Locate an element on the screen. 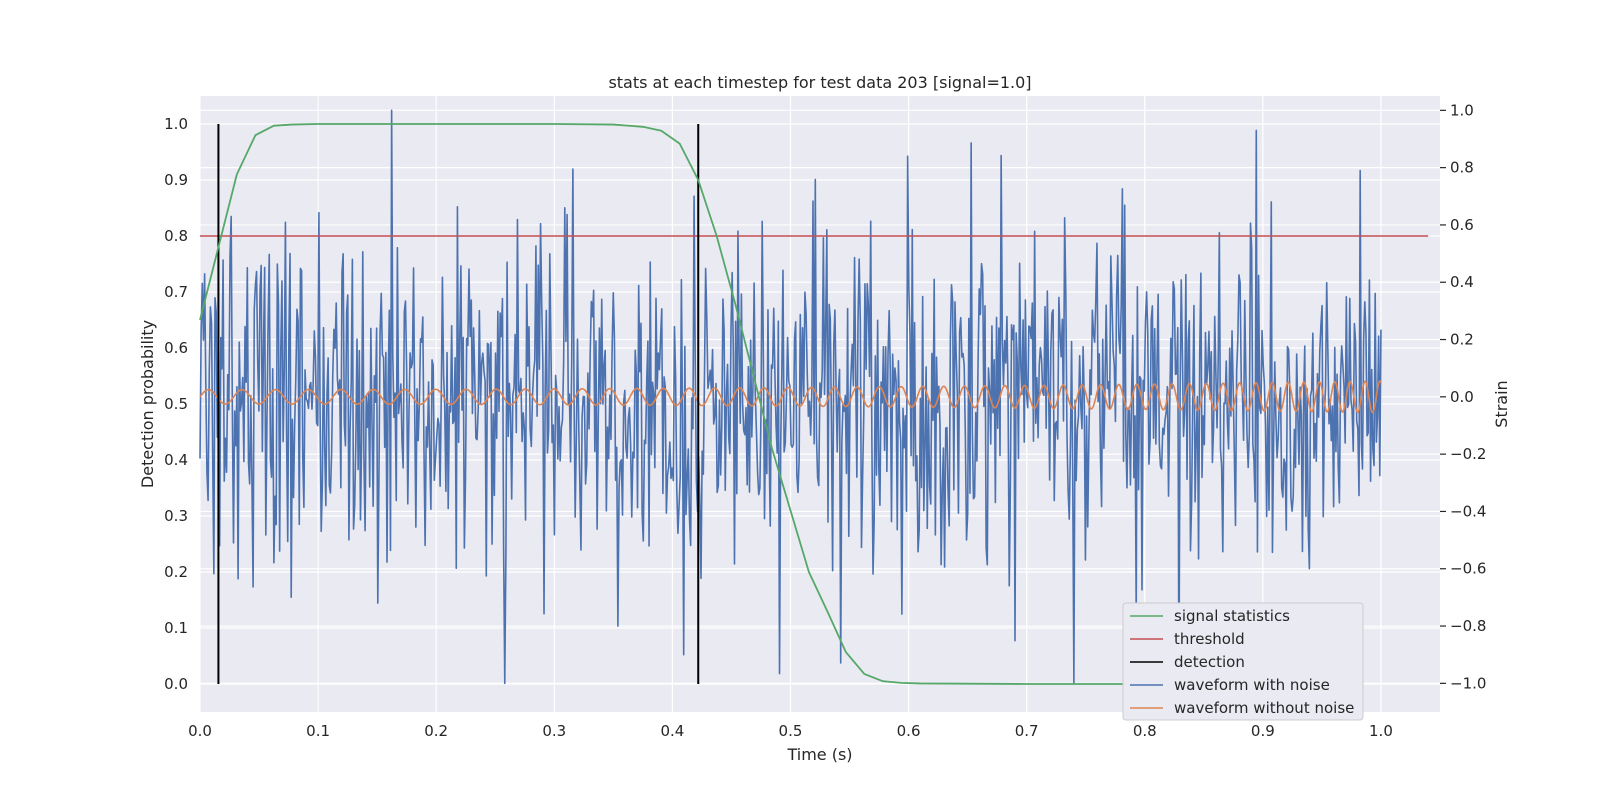 The image size is (1600, 800). y-tick-label-right: 0.0 is located at coordinates (1462, 397).